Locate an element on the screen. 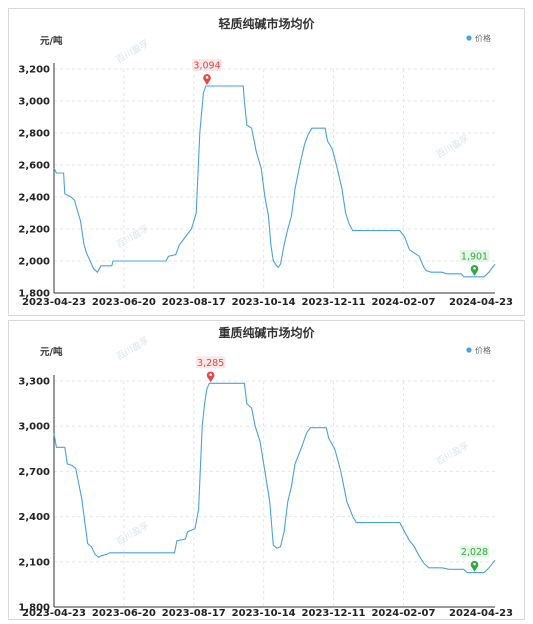 This screenshot has width=533, height=624. min-value-label: 2,028 is located at coordinates (474, 552).